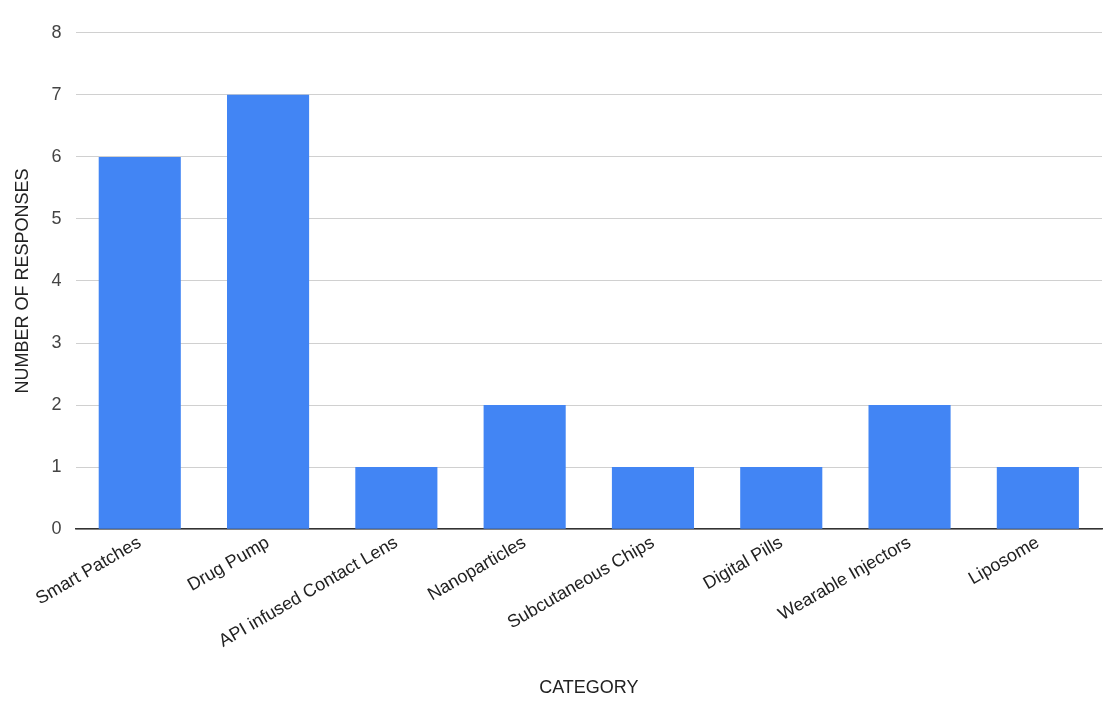 The width and height of the screenshot is (1112, 711). What do you see at coordinates (56, 93) in the screenshot?
I see `y-tick-label: 7` at bounding box center [56, 93].